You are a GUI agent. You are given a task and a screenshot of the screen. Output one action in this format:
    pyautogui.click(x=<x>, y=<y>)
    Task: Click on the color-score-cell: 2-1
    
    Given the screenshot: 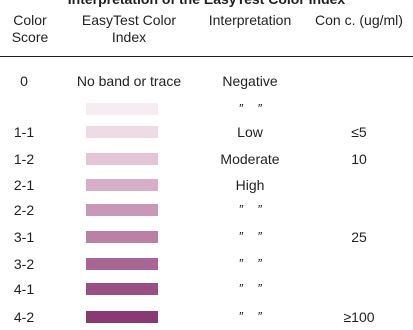 What is the action you would take?
    pyautogui.click(x=24, y=185)
    